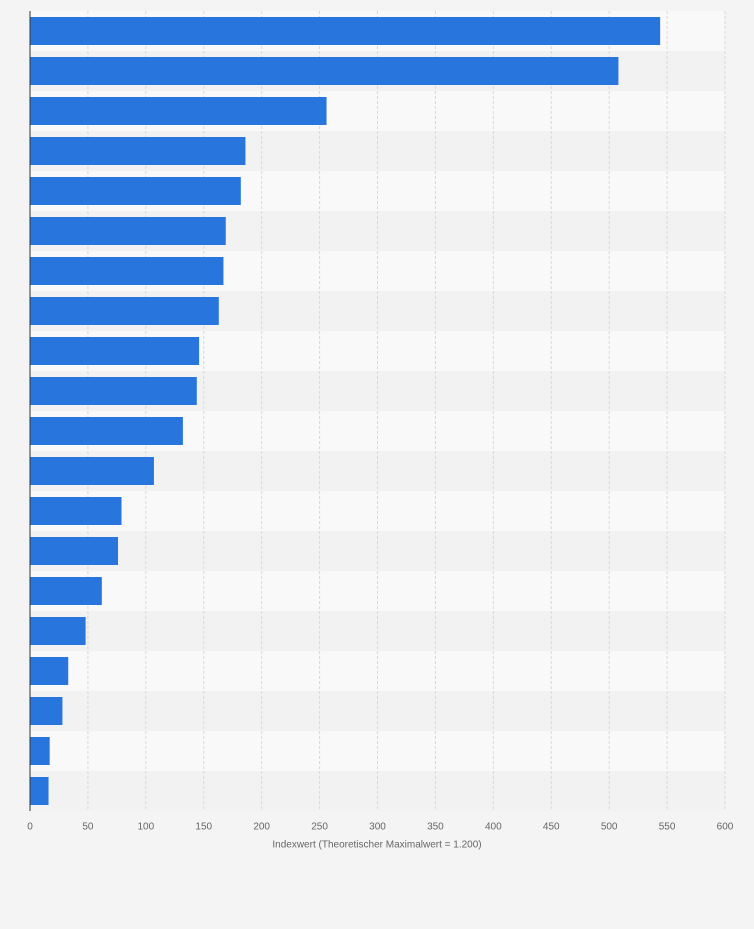 This screenshot has width=754, height=929. Describe the element at coordinates (551, 827) in the screenshot. I see `x-tick-label: 450` at that location.